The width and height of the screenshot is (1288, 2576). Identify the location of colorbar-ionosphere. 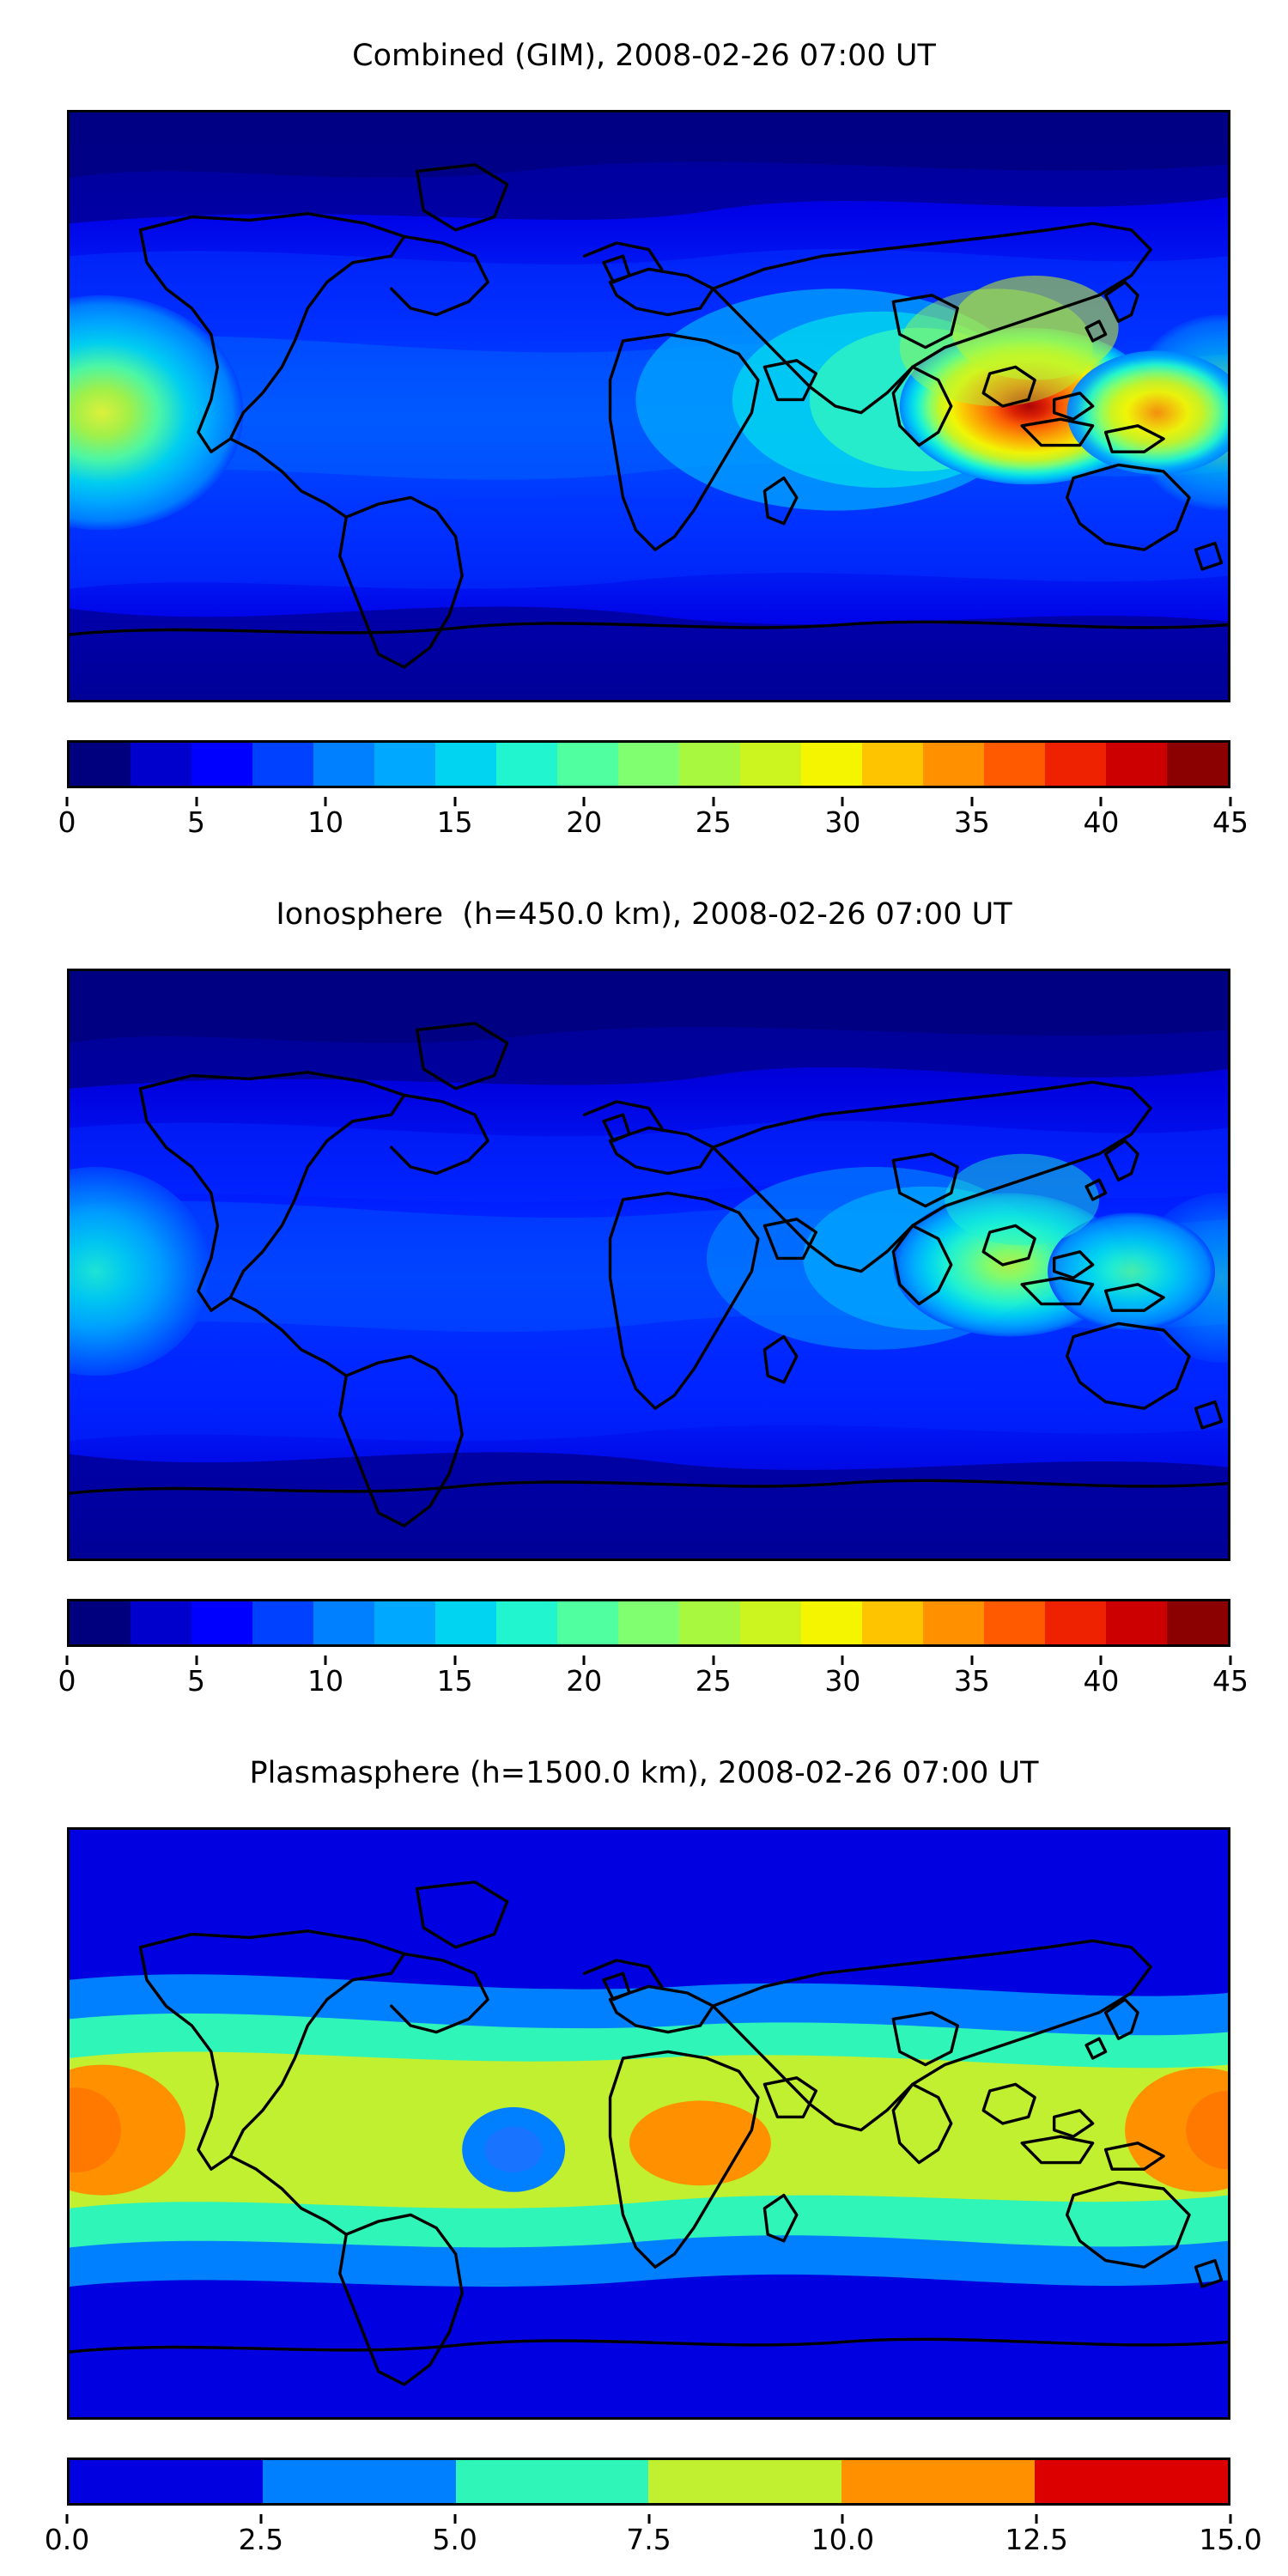
(649, 1623).